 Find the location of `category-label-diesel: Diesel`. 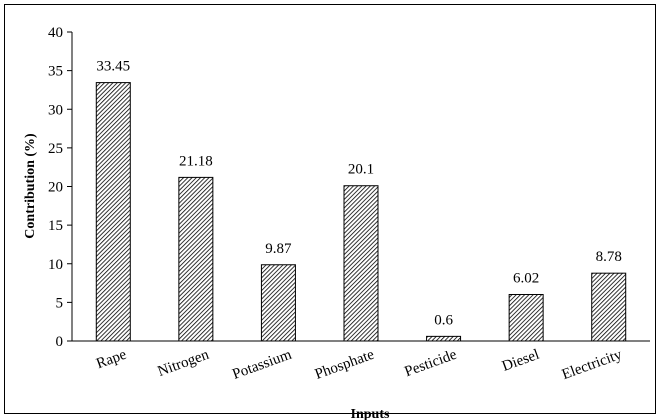

category-label-diesel: Diesel is located at coordinates (520, 361).